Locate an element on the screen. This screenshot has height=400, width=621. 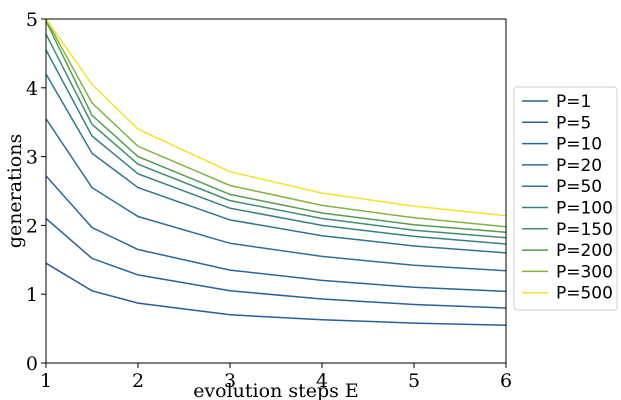
legend-label: P=500 is located at coordinates (584, 294).